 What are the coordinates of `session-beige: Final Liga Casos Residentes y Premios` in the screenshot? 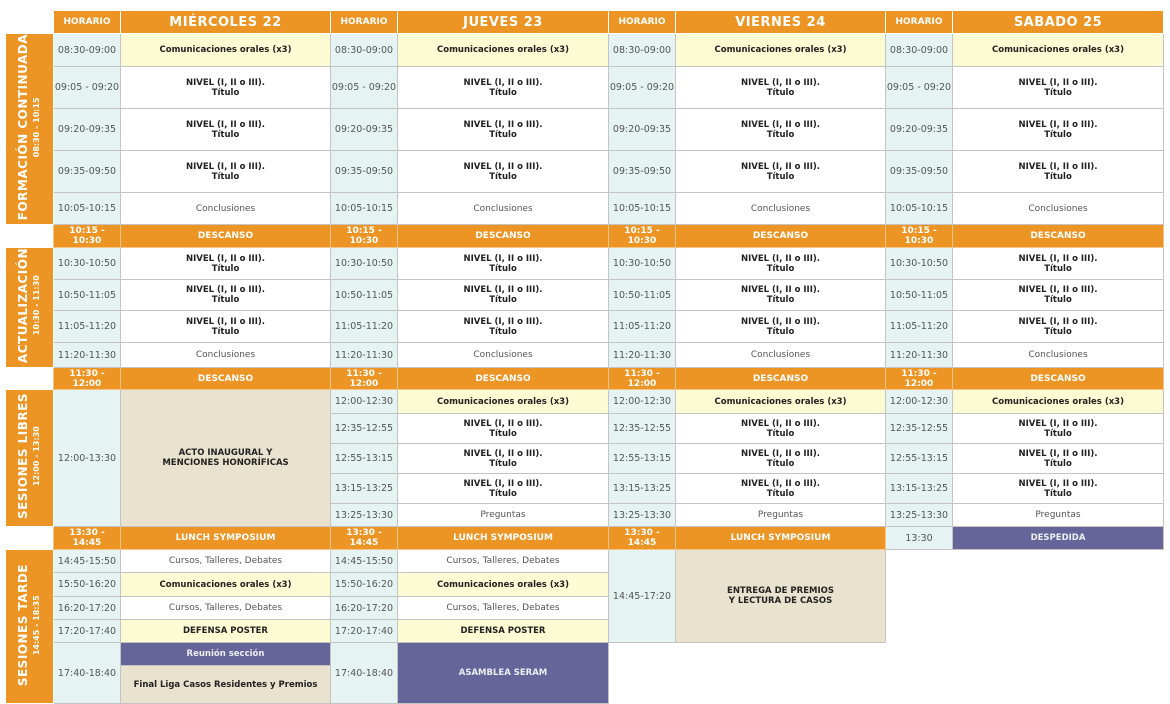 It's located at (225, 684).